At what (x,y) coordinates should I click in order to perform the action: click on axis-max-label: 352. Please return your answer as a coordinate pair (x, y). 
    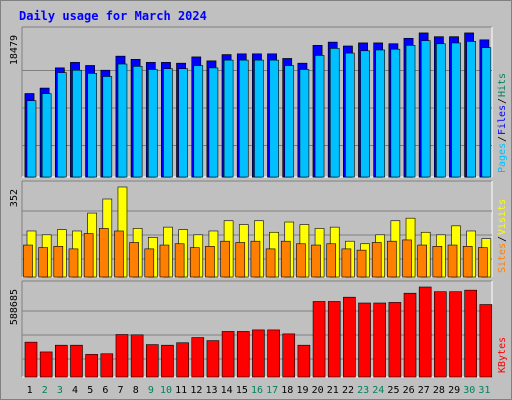
    Looking at the image, I should click on (14, 198).